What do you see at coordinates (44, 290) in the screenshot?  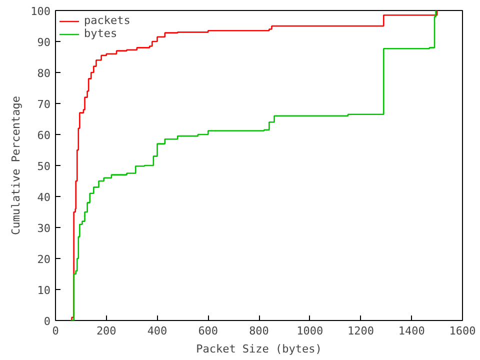 I see `y-tick-label: 10` at bounding box center [44, 290].